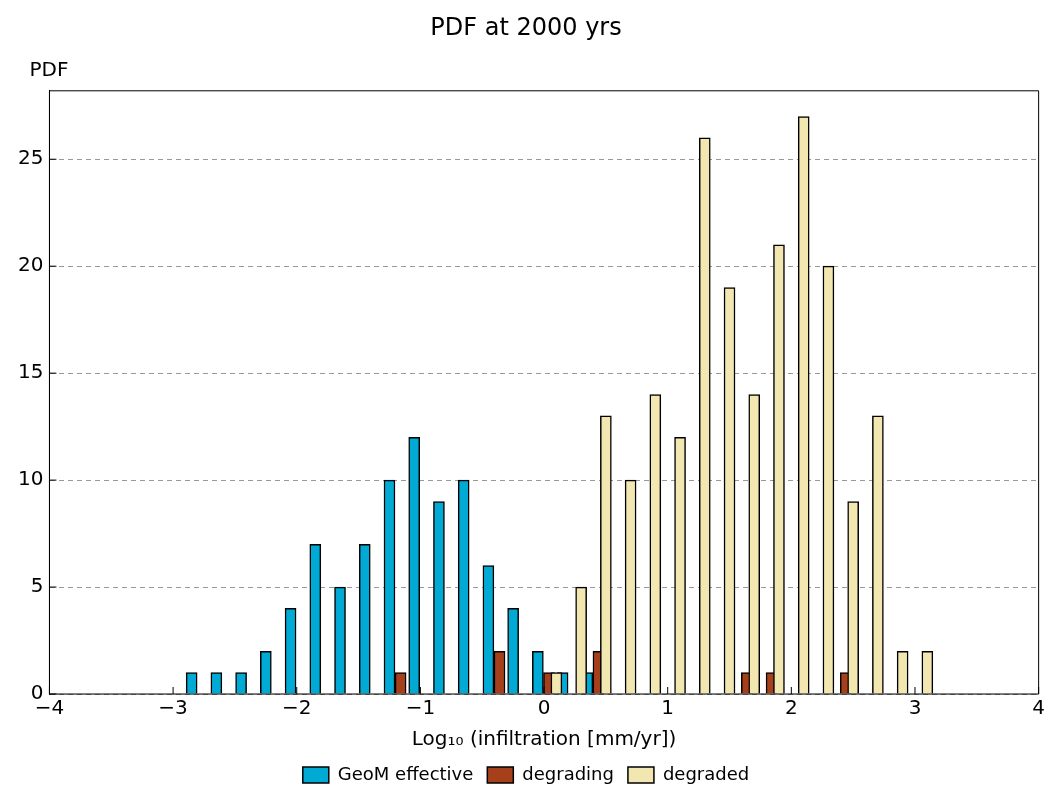  Describe the element at coordinates (791, 707) in the screenshot. I see `x-tick-label: 2` at that location.